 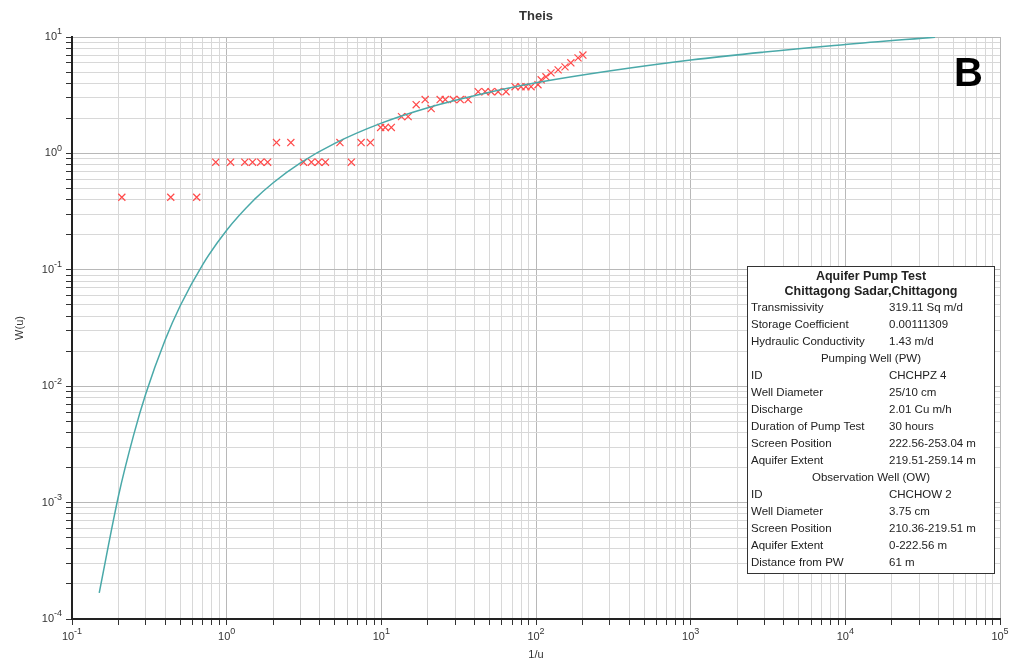 What do you see at coordinates (849, 545) in the screenshot?
I see `text: Aquifer Extent 0-222.56 m` at bounding box center [849, 545].